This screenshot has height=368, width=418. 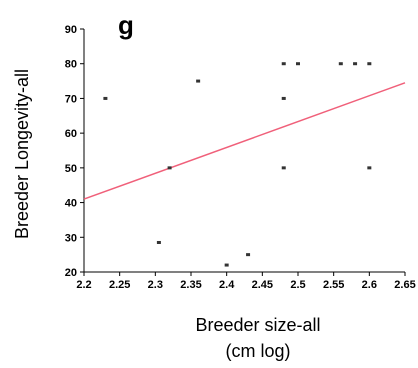 What do you see at coordinates (71, 273) in the screenshot?
I see `y-tick-label: 20` at bounding box center [71, 273].